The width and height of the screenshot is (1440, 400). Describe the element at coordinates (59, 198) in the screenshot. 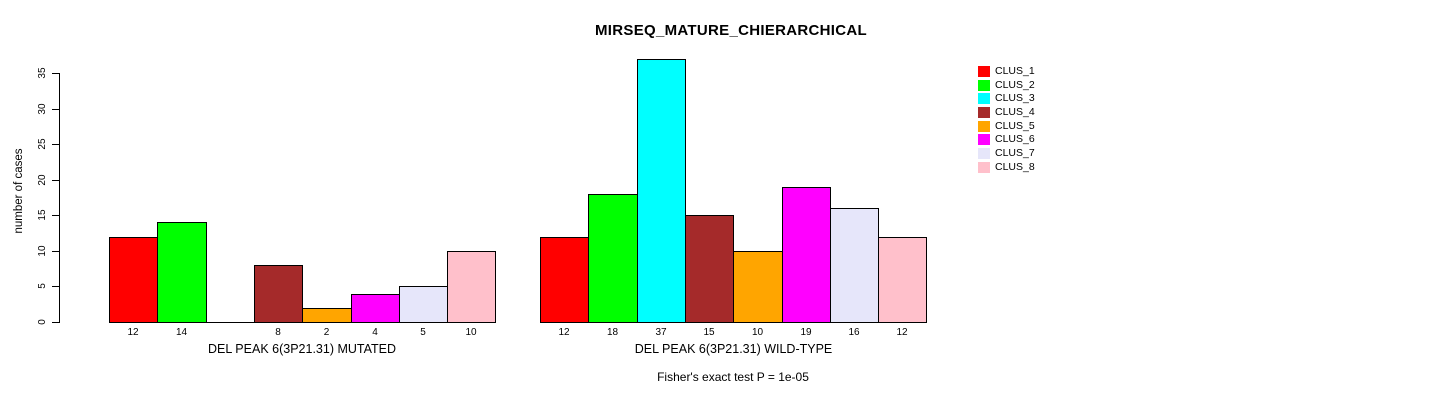

I see `y-axis-line` at that location.